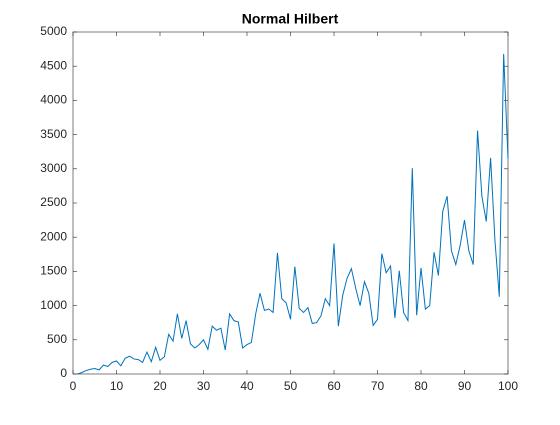 The width and height of the screenshot is (560, 425). Describe the element at coordinates (63, 373) in the screenshot. I see `y-tick-label: 0` at that location.